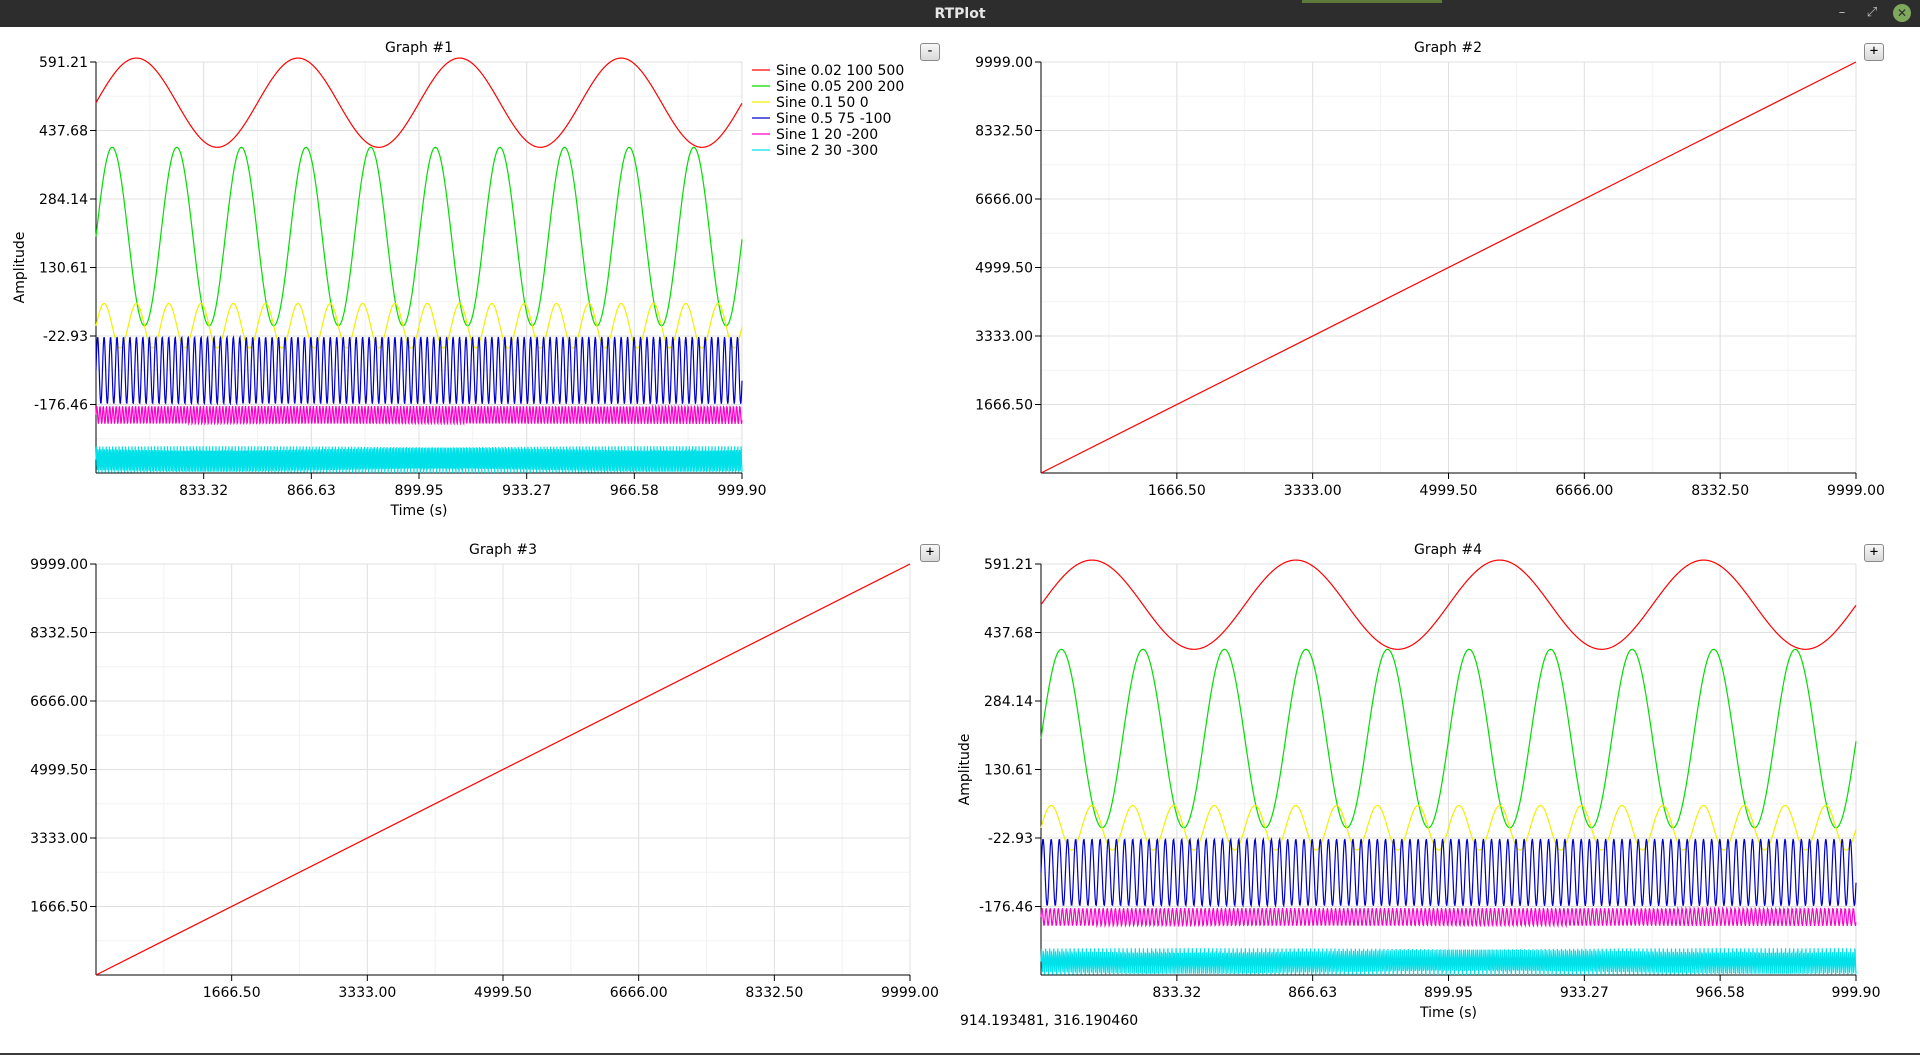 This screenshot has height=1059, width=1920. I want to click on graph-1-x-tick-label: 933.27, so click(526, 491).